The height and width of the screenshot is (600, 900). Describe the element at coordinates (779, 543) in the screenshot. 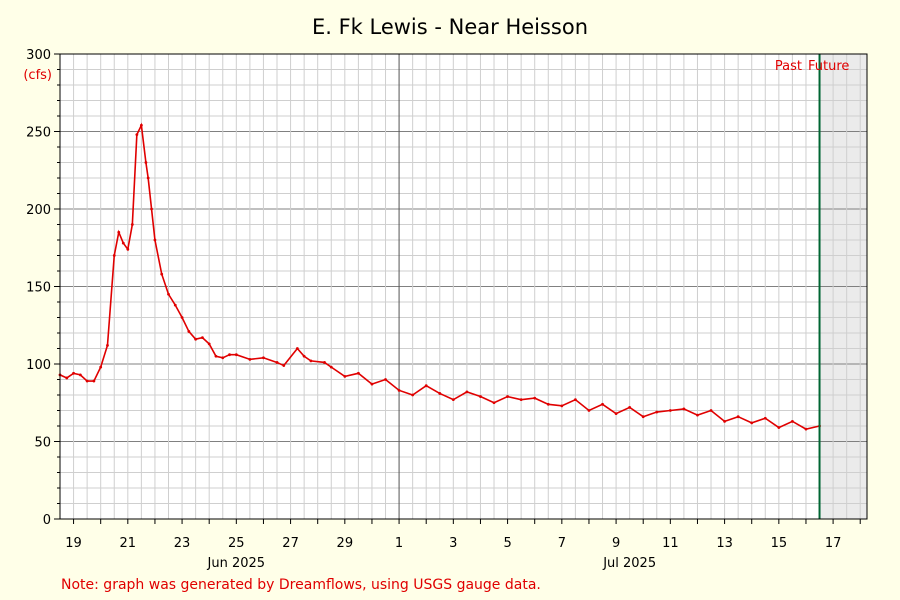

I see `x-tick-label: 15` at that location.